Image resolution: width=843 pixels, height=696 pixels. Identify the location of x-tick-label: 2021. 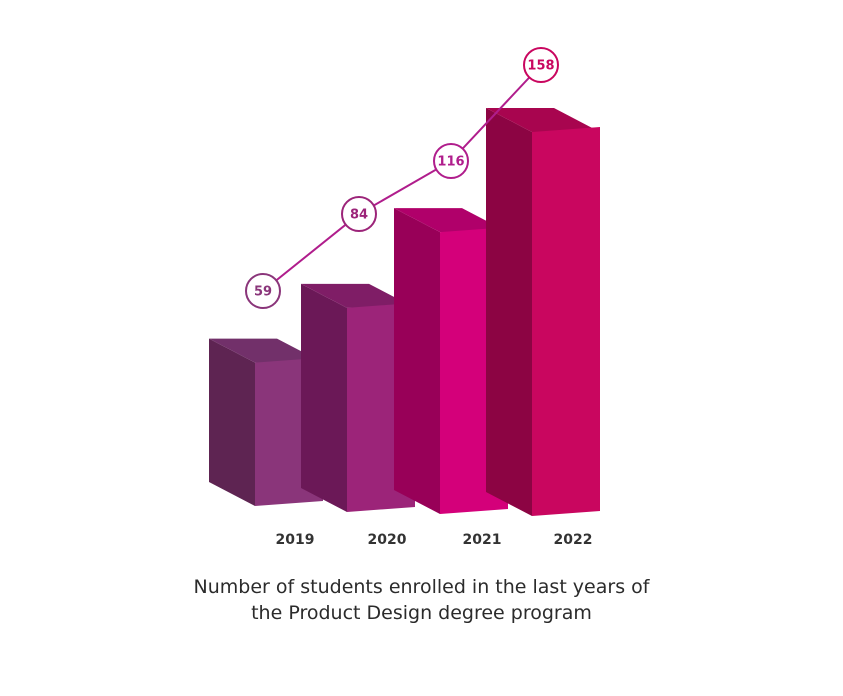
(482, 540).